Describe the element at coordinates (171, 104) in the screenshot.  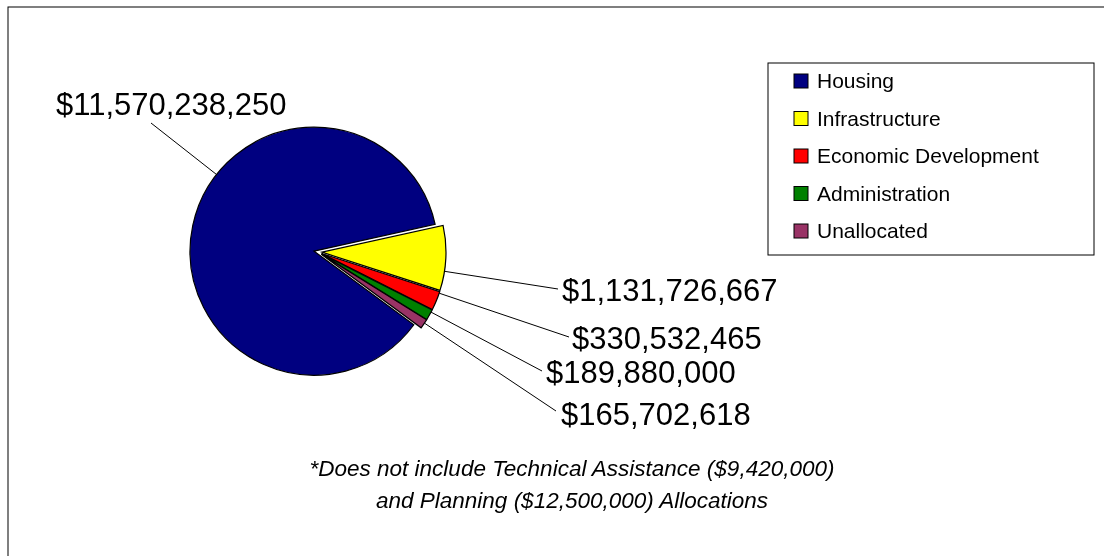
I see `data-label: $11,570,238,250` at that location.